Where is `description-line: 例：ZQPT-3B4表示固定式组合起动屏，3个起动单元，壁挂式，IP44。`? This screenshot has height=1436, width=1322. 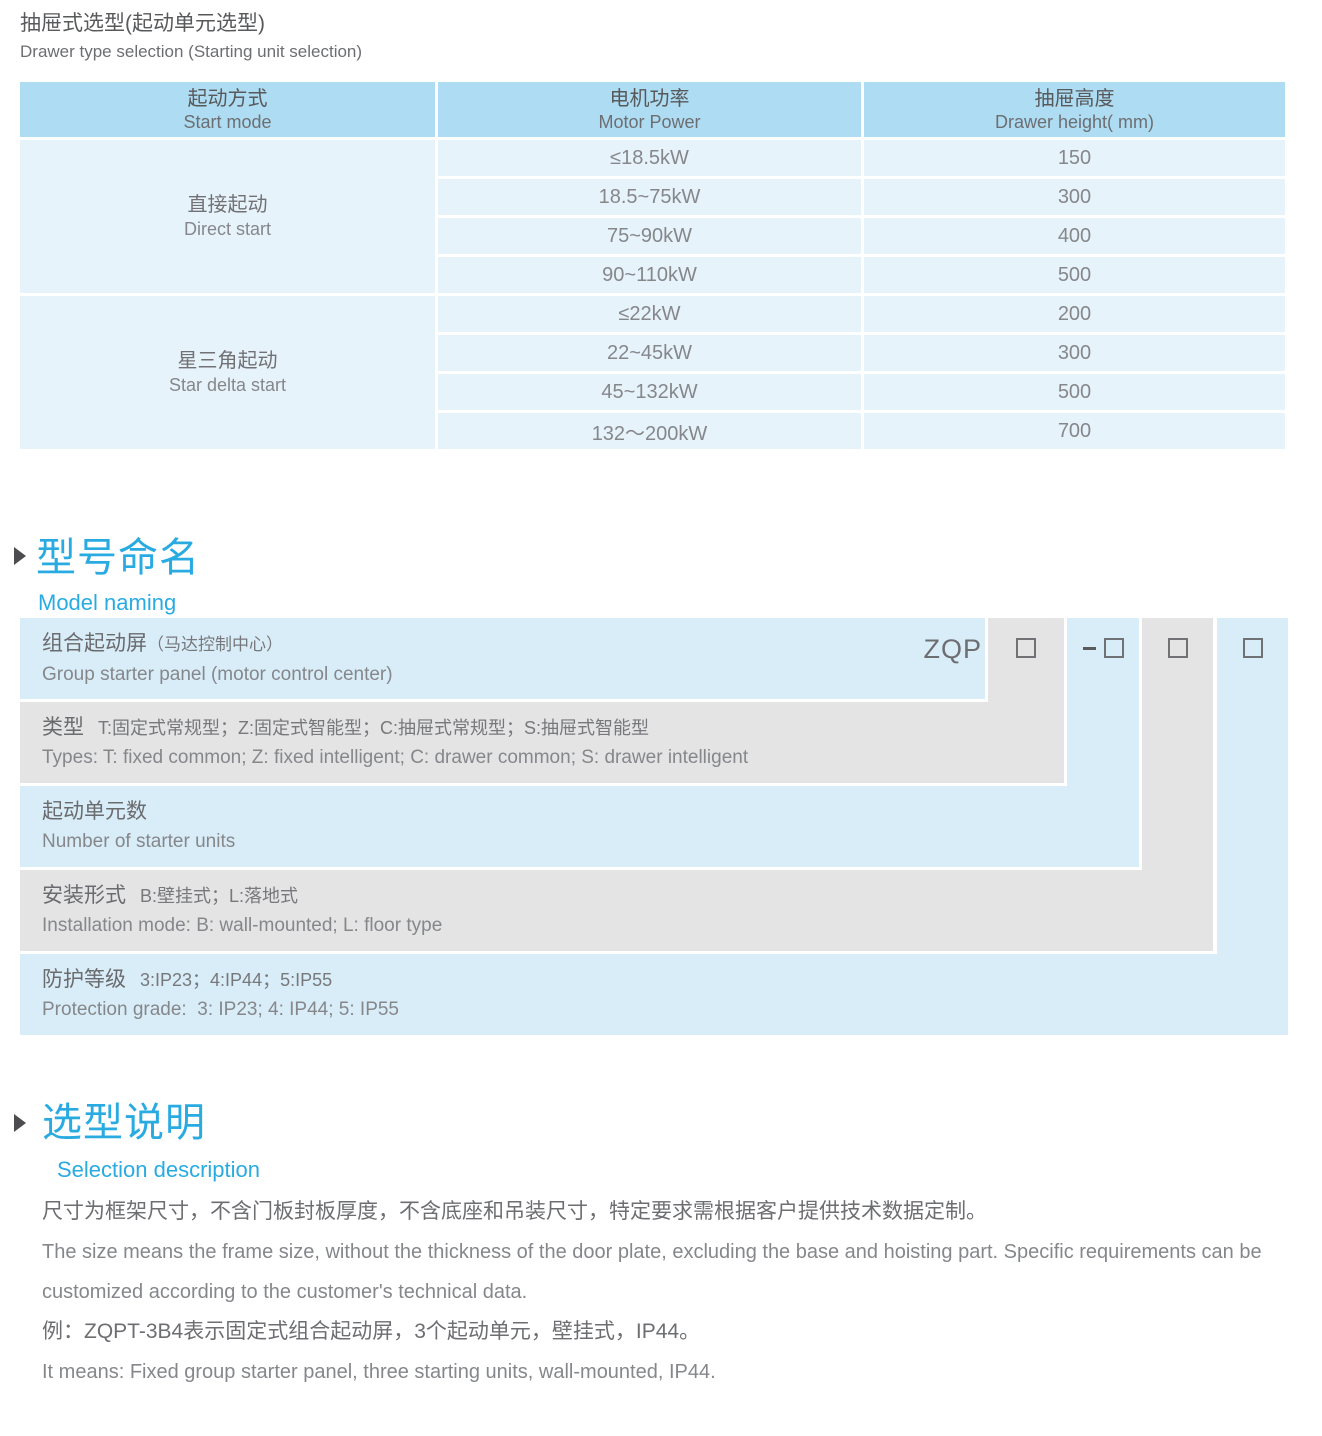
description-line: 例：ZQPT-3B4表示固定式组合起动屏，3个起动单元，壁挂式，IP44。 is located at coordinates (371, 1331).